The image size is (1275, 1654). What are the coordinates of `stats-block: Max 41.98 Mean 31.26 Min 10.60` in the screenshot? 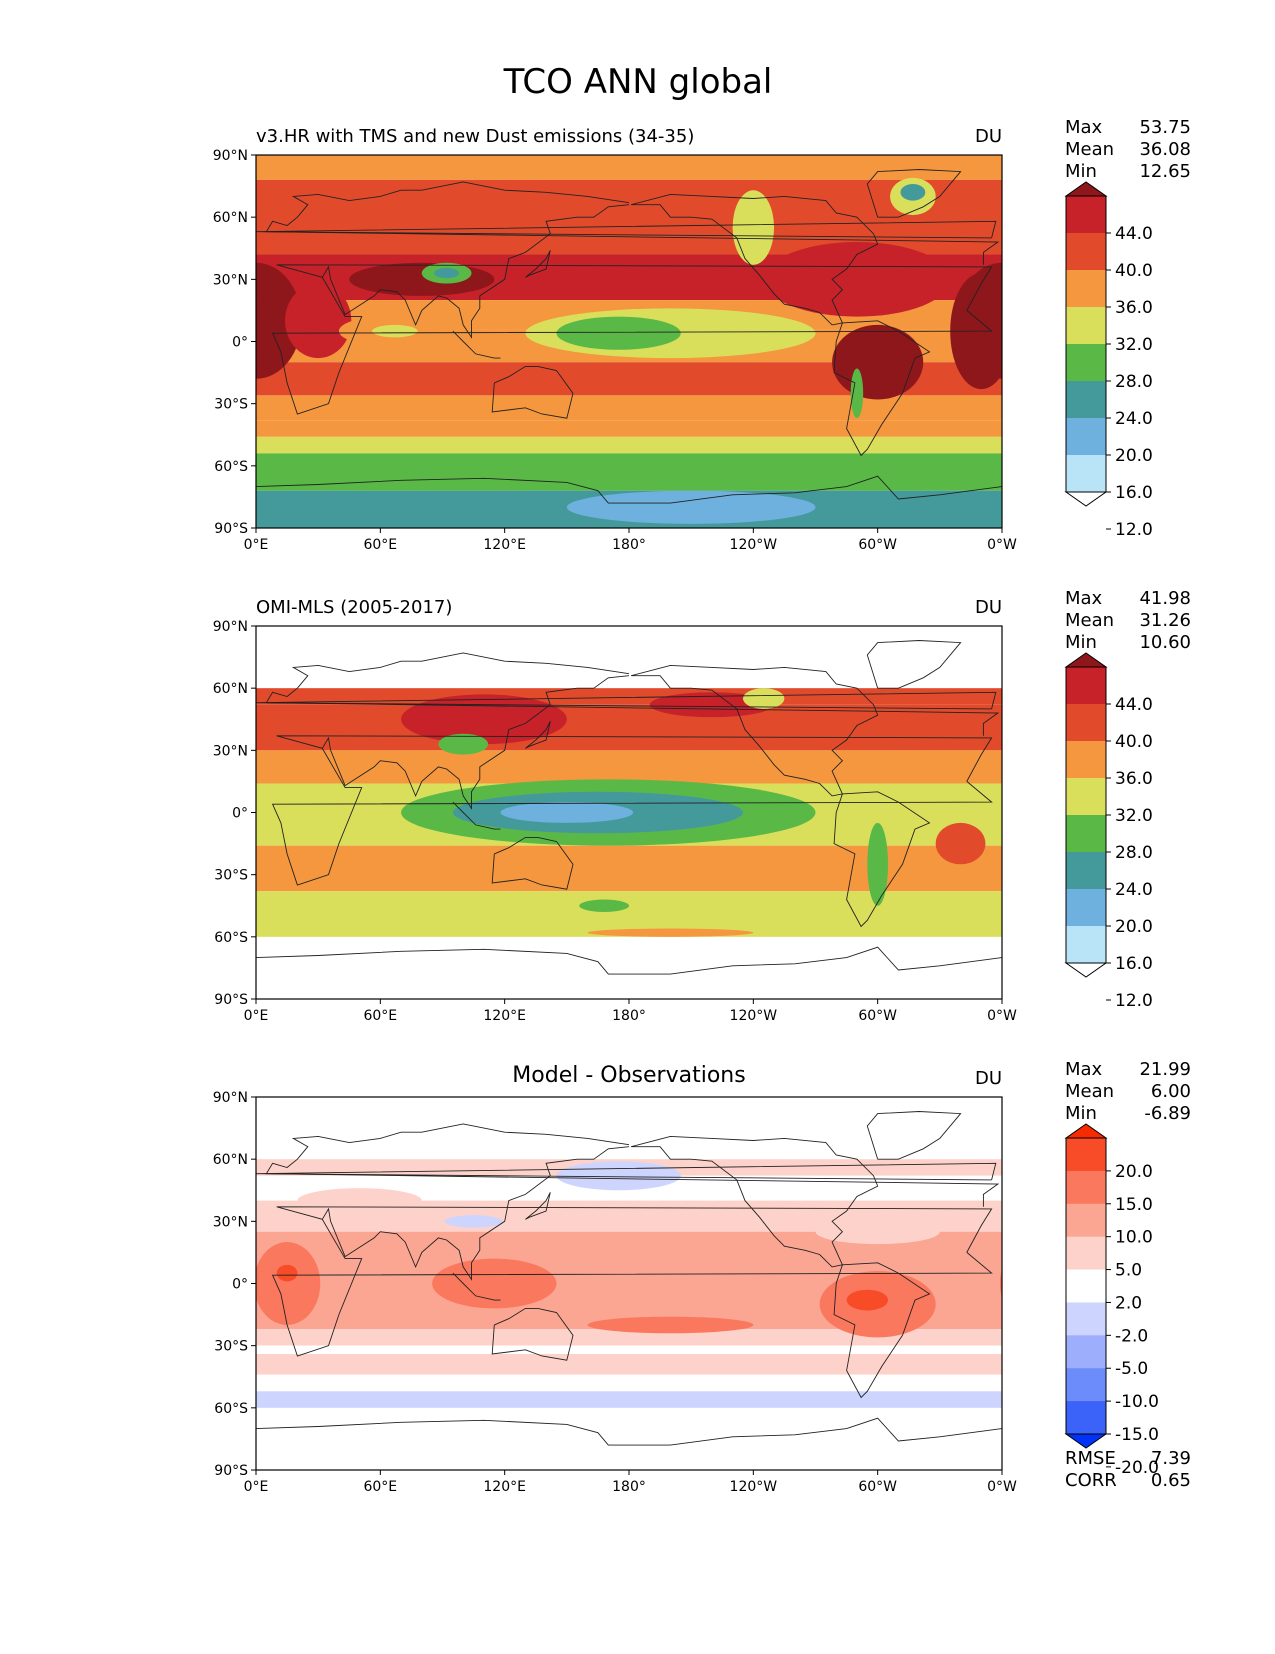 It's located at (1128, 620).